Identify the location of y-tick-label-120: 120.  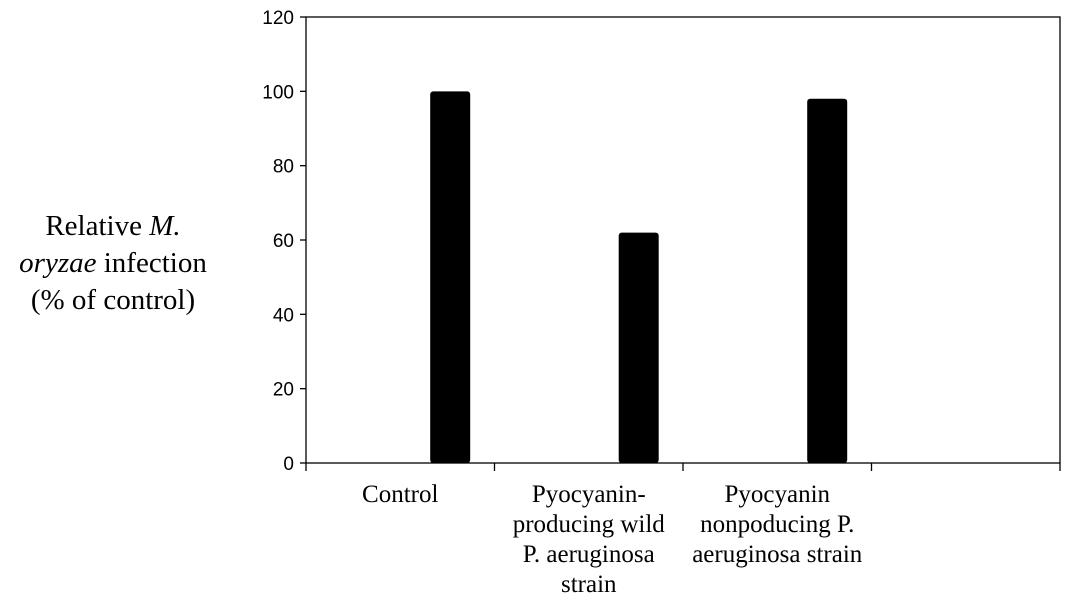
(278, 18).